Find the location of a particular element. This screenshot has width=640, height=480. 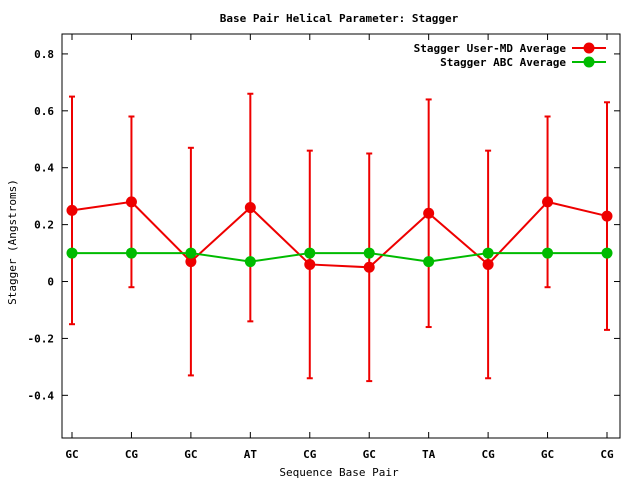

legend-label: Stagger ABC Average is located at coordinates (503, 62).